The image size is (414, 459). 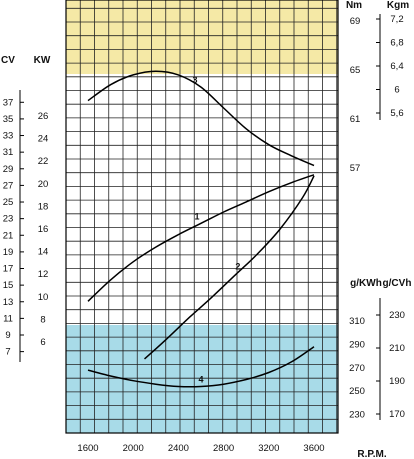 I want to click on x-tick-label: 2400, so click(x=178, y=448).